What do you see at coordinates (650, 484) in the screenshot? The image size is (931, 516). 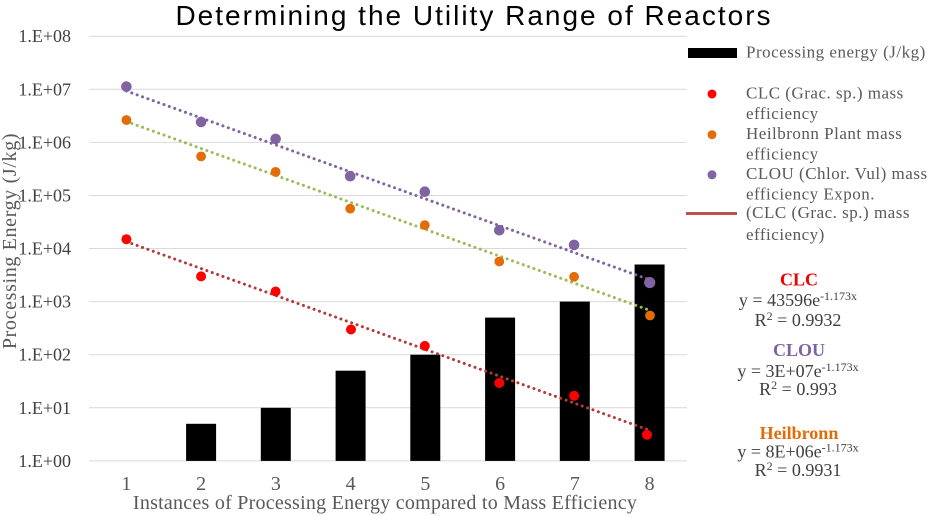 I see `svg-text: 8` at bounding box center [650, 484].